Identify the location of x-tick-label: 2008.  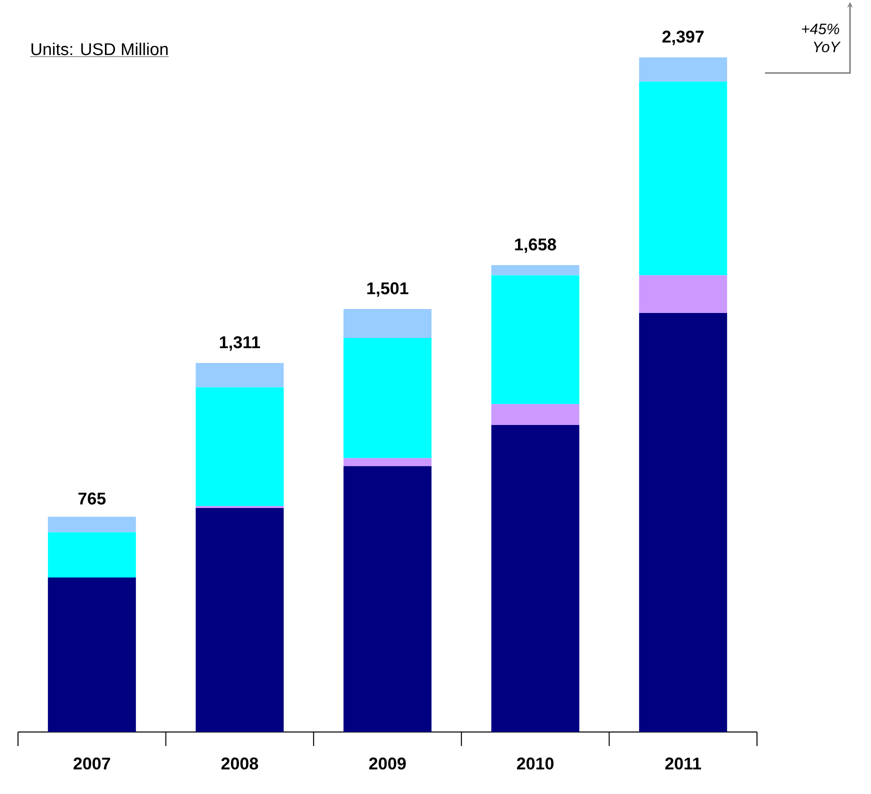
(239, 764).